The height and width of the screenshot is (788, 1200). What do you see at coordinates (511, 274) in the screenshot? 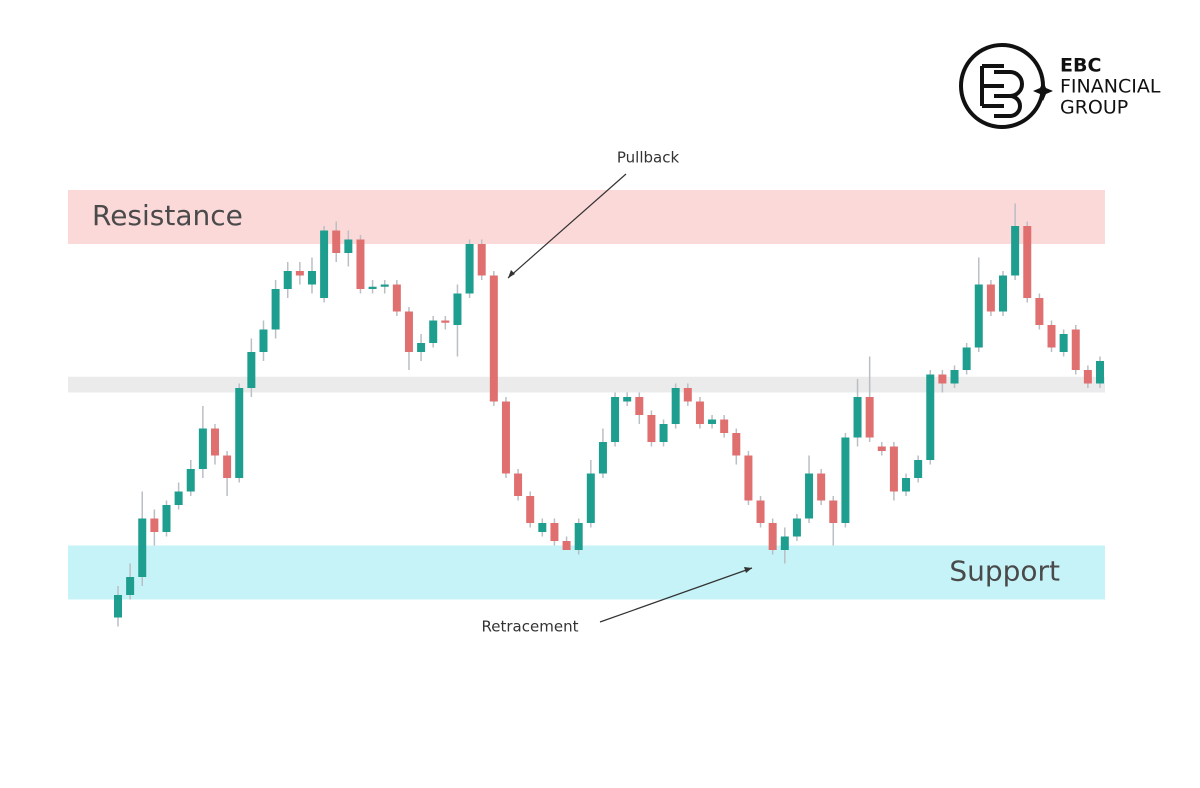
I see `pullback-arrowhead` at bounding box center [511, 274].